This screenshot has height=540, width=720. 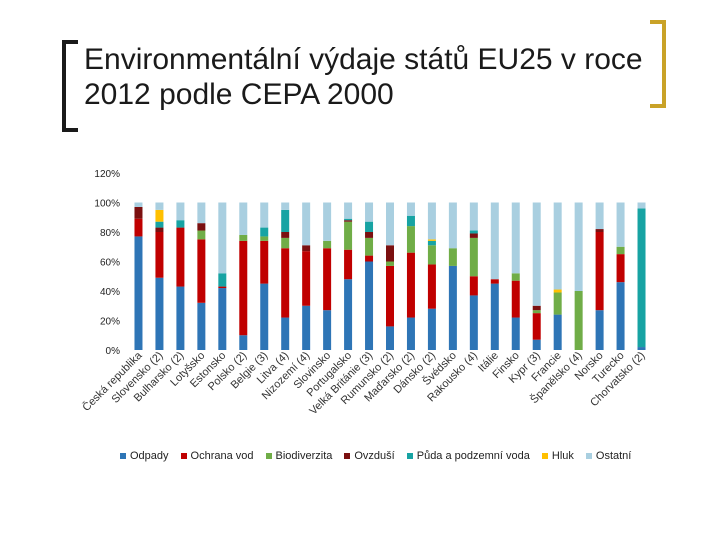 I want to click on legend-item: Biodiverzita, so click(x=298, y=456).